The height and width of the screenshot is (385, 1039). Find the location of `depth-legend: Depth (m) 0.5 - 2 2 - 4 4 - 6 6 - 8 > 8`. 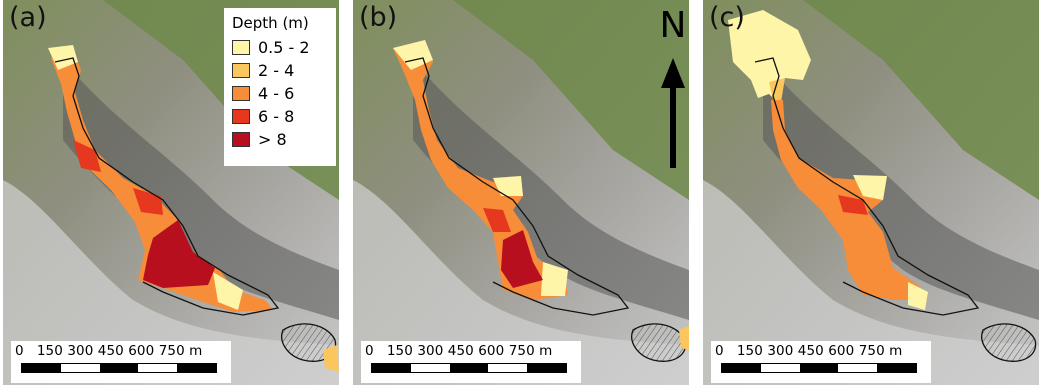

depth-legend: Depth (m) 0.5 - 2 2 - 4 4 - 6 6 - 8 > 8 is located at coordinates (280, 87).